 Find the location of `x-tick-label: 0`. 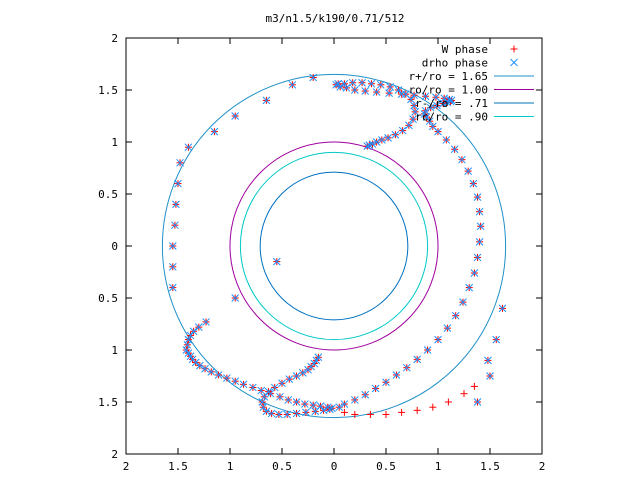

x-tick-label: 0 is located at coordinates (334, 466).